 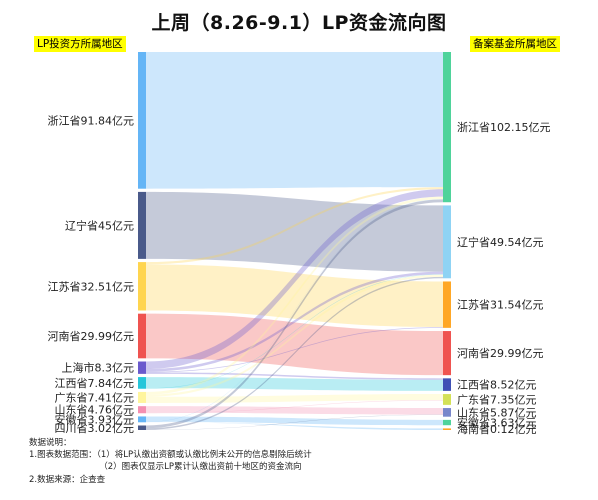 What do you see at coordinates (299, 23) in the screenshot?
I see `chart-title: 上周（8.26-9.1）LP资金流向图` at bounding box center [299, 23].